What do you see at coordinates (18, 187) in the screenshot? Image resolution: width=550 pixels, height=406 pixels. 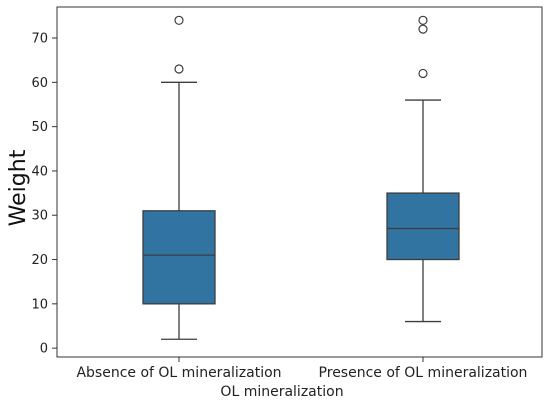 I see `y-axis-title: Weight` at bounding box center [18, 187].